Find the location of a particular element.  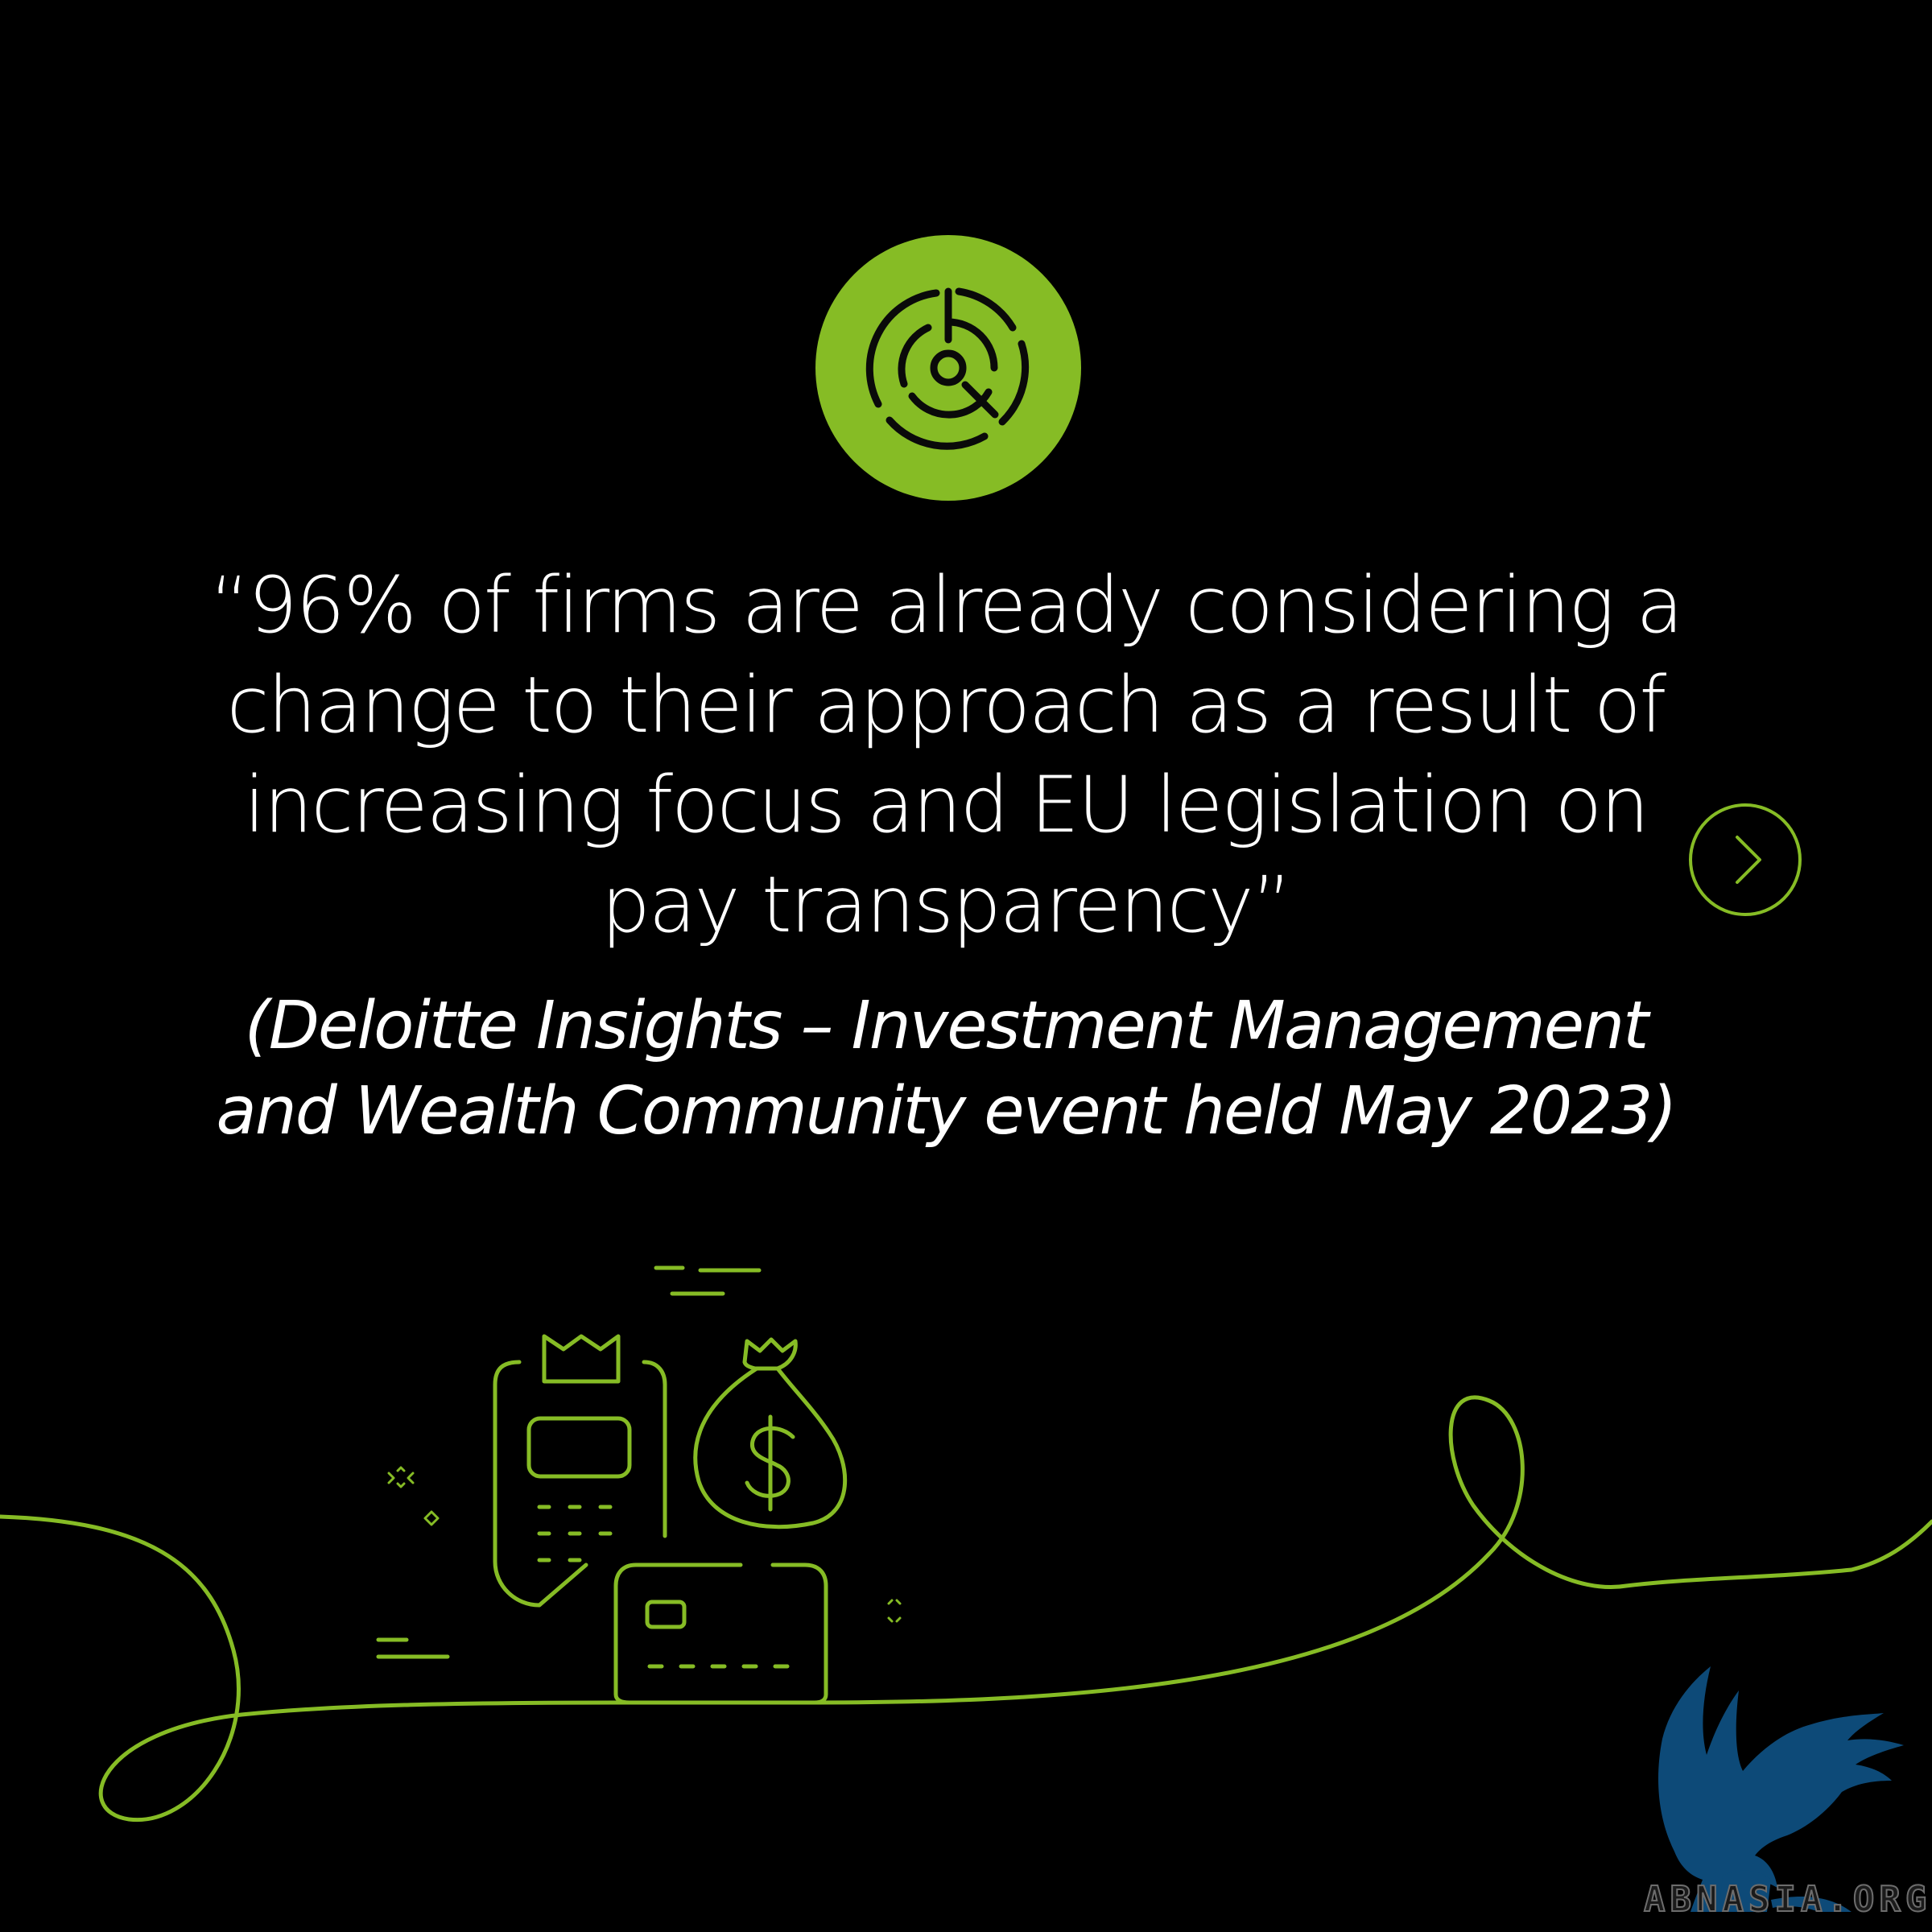

credit-card-icon is located at coordinates (720, 1634).